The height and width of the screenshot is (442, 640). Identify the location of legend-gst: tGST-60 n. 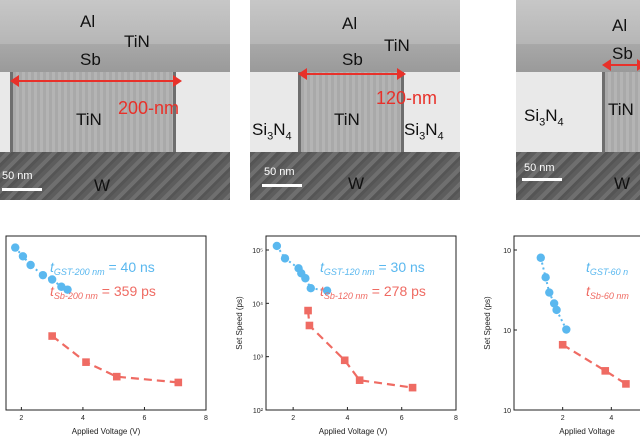
(607, 268).